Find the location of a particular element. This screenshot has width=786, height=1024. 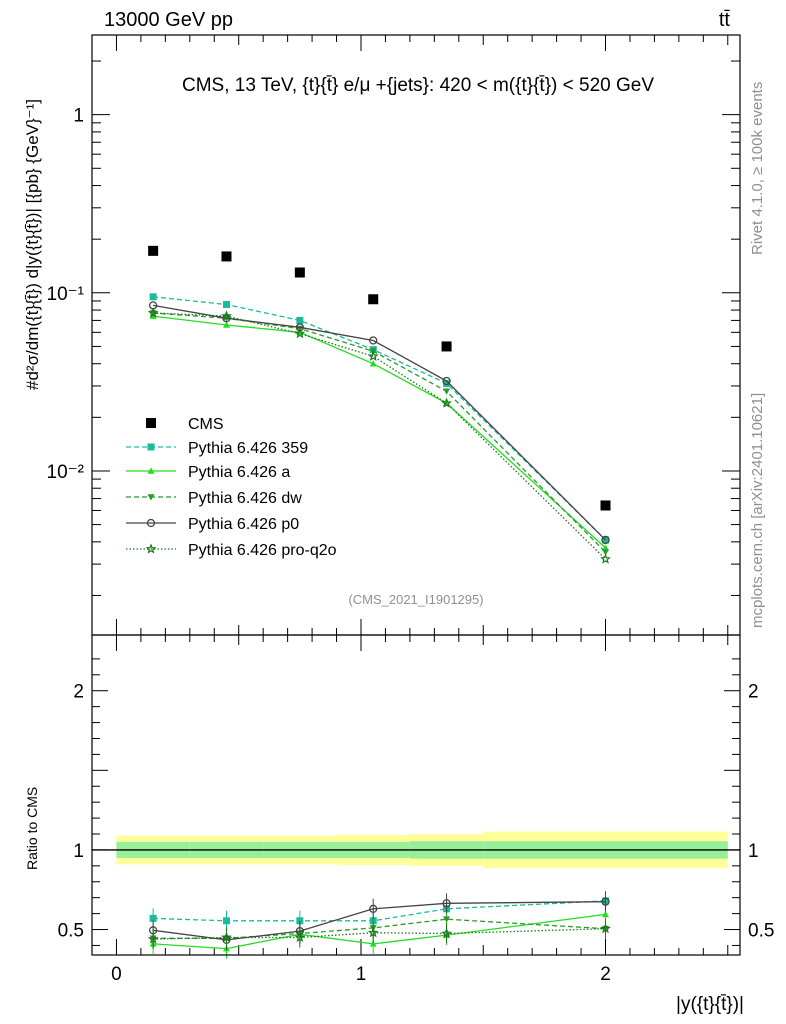

ratio-band is located at coordinates (416, 850).